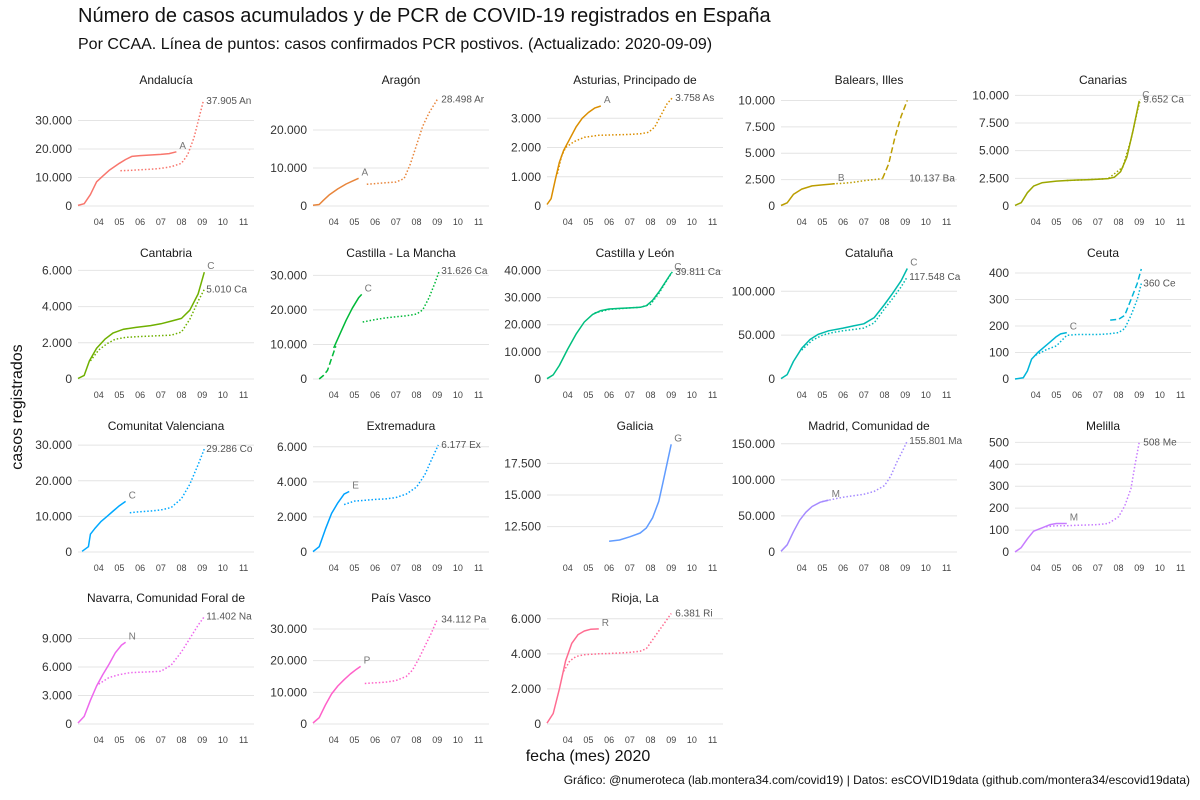 Image resolution: width=1200 pixels, height=800 pixels. What do you see at coordinates (913, 263) in the screenshot?
I see `series-initial-label: C` at bounding box center [913, 263].